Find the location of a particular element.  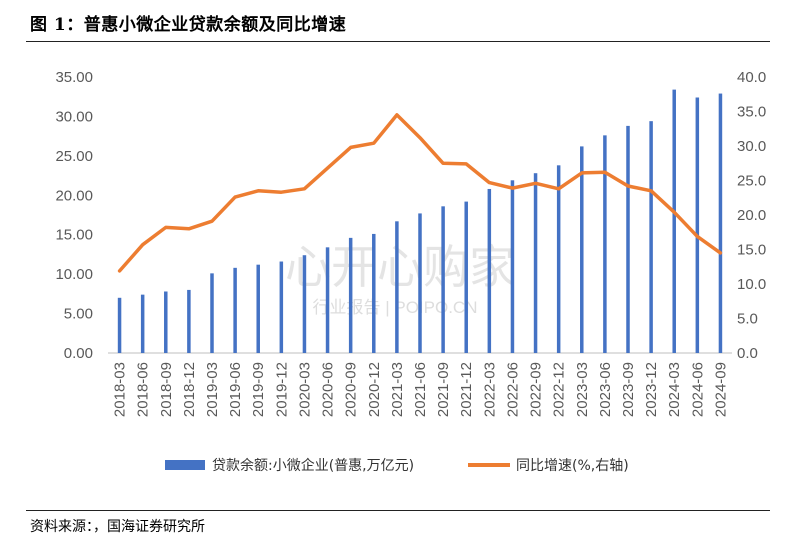

x-tick-2018-09: 2018-09 is located at coordinates (166, 389).